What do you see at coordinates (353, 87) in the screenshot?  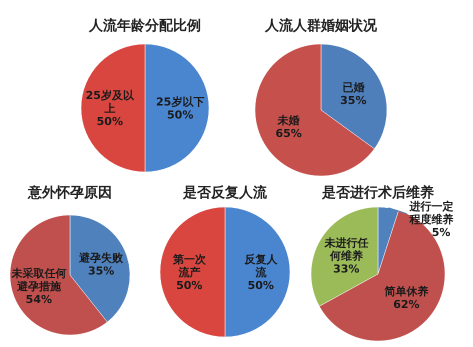 I see `slice-label: 已婚` at bounding box center [353, 87].